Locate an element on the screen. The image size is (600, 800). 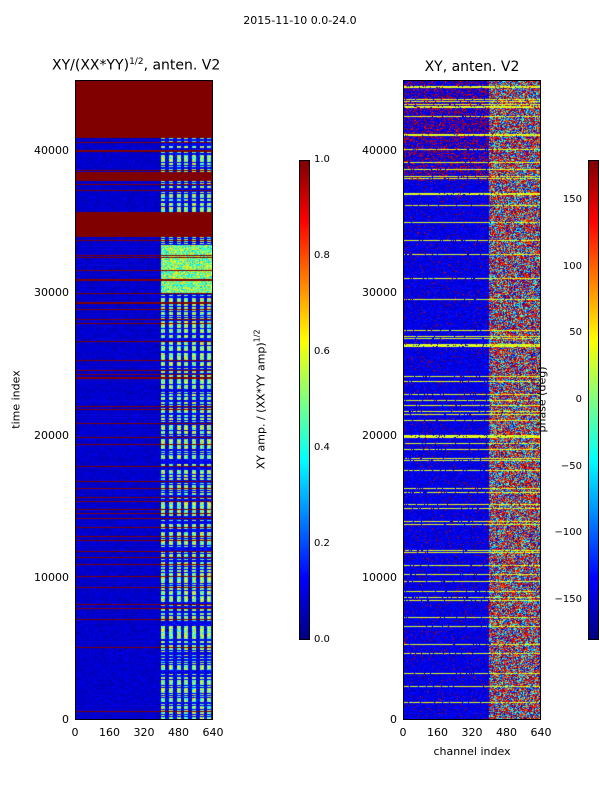
right-x-axis-label: channel index is located at coordinates (472, 751).